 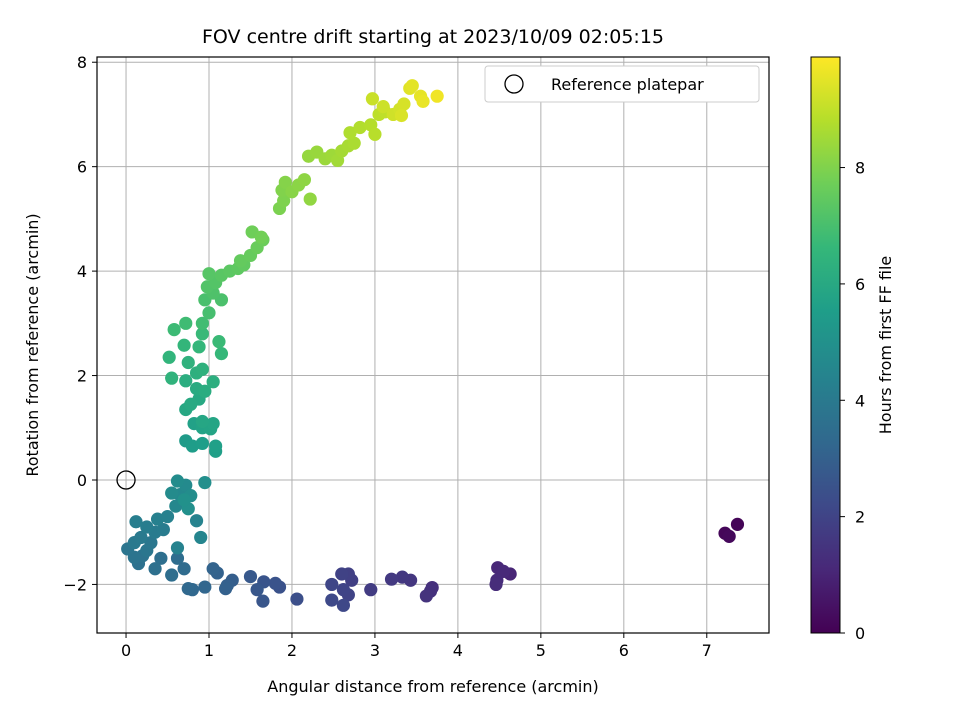 What do you see at coordinates (82, 480) in the screenshot?
I see `y-tick-label: 0` at bounding box center [82, 480].